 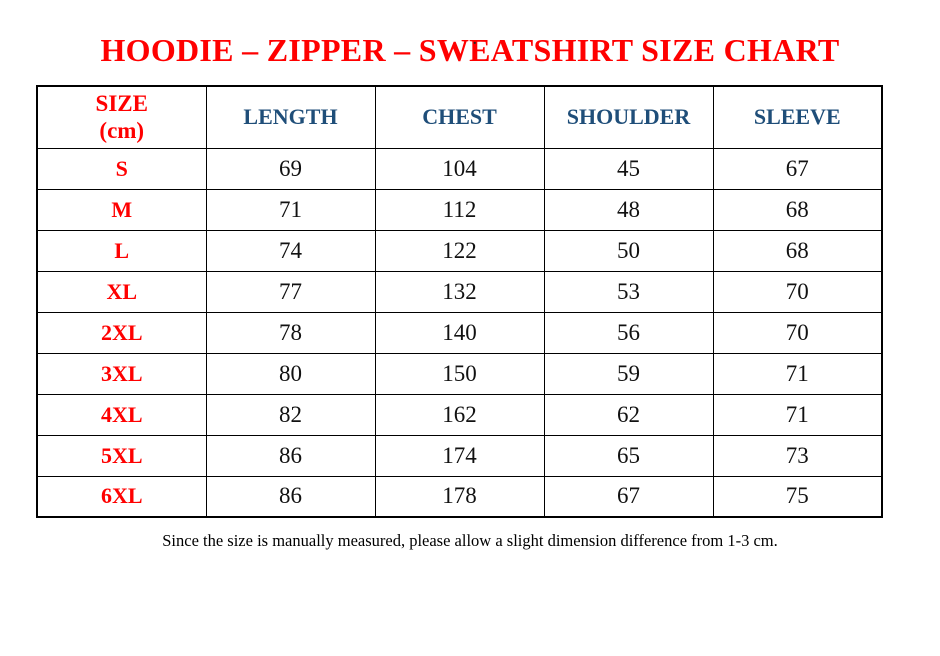 I want to click on shoulder-value: 48, so click(x=628, y=209).